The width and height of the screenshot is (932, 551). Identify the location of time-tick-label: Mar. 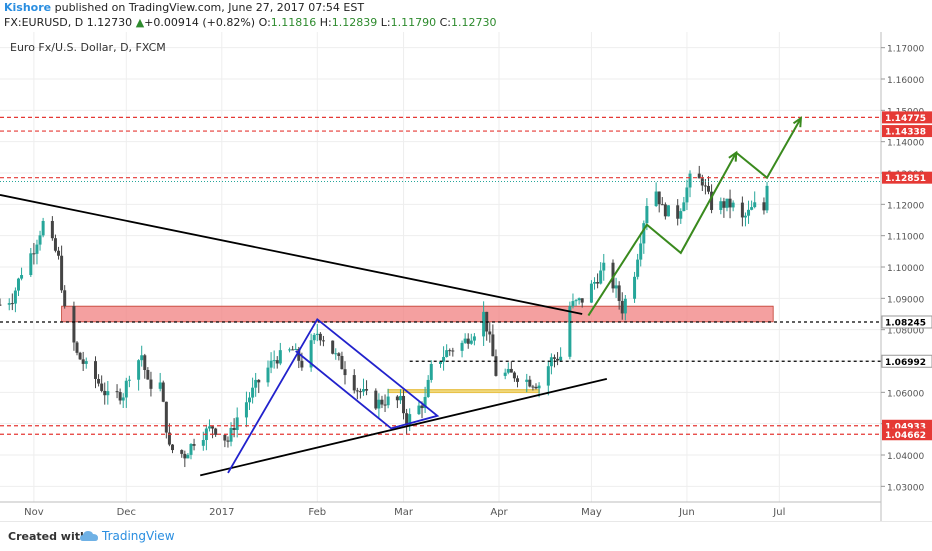
(404, 512).